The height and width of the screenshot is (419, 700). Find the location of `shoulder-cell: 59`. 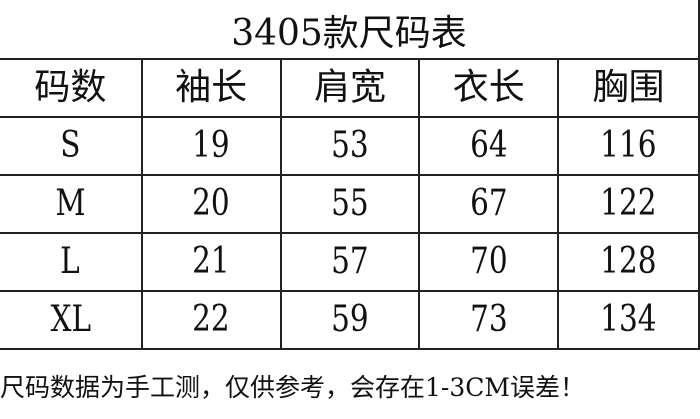

shoulder-cell: 59 is located at coordinates (350, 319).